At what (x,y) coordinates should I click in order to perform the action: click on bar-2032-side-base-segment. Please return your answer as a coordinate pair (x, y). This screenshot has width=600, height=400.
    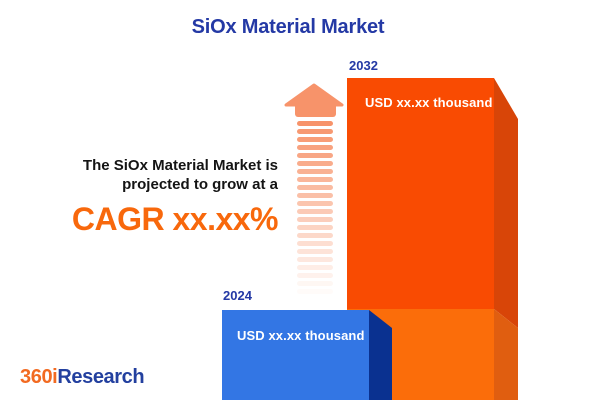
    Looking at the image, I should click on (506, 354).